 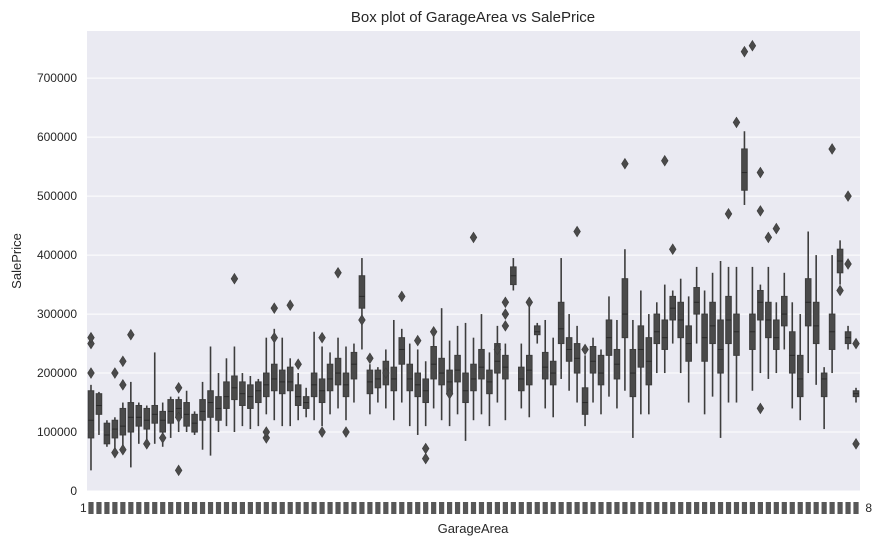 What do you see at coordinates (57, 314) in the screenshot?
I see `y-tick-label: 300000` at bounding box center [57, 314].